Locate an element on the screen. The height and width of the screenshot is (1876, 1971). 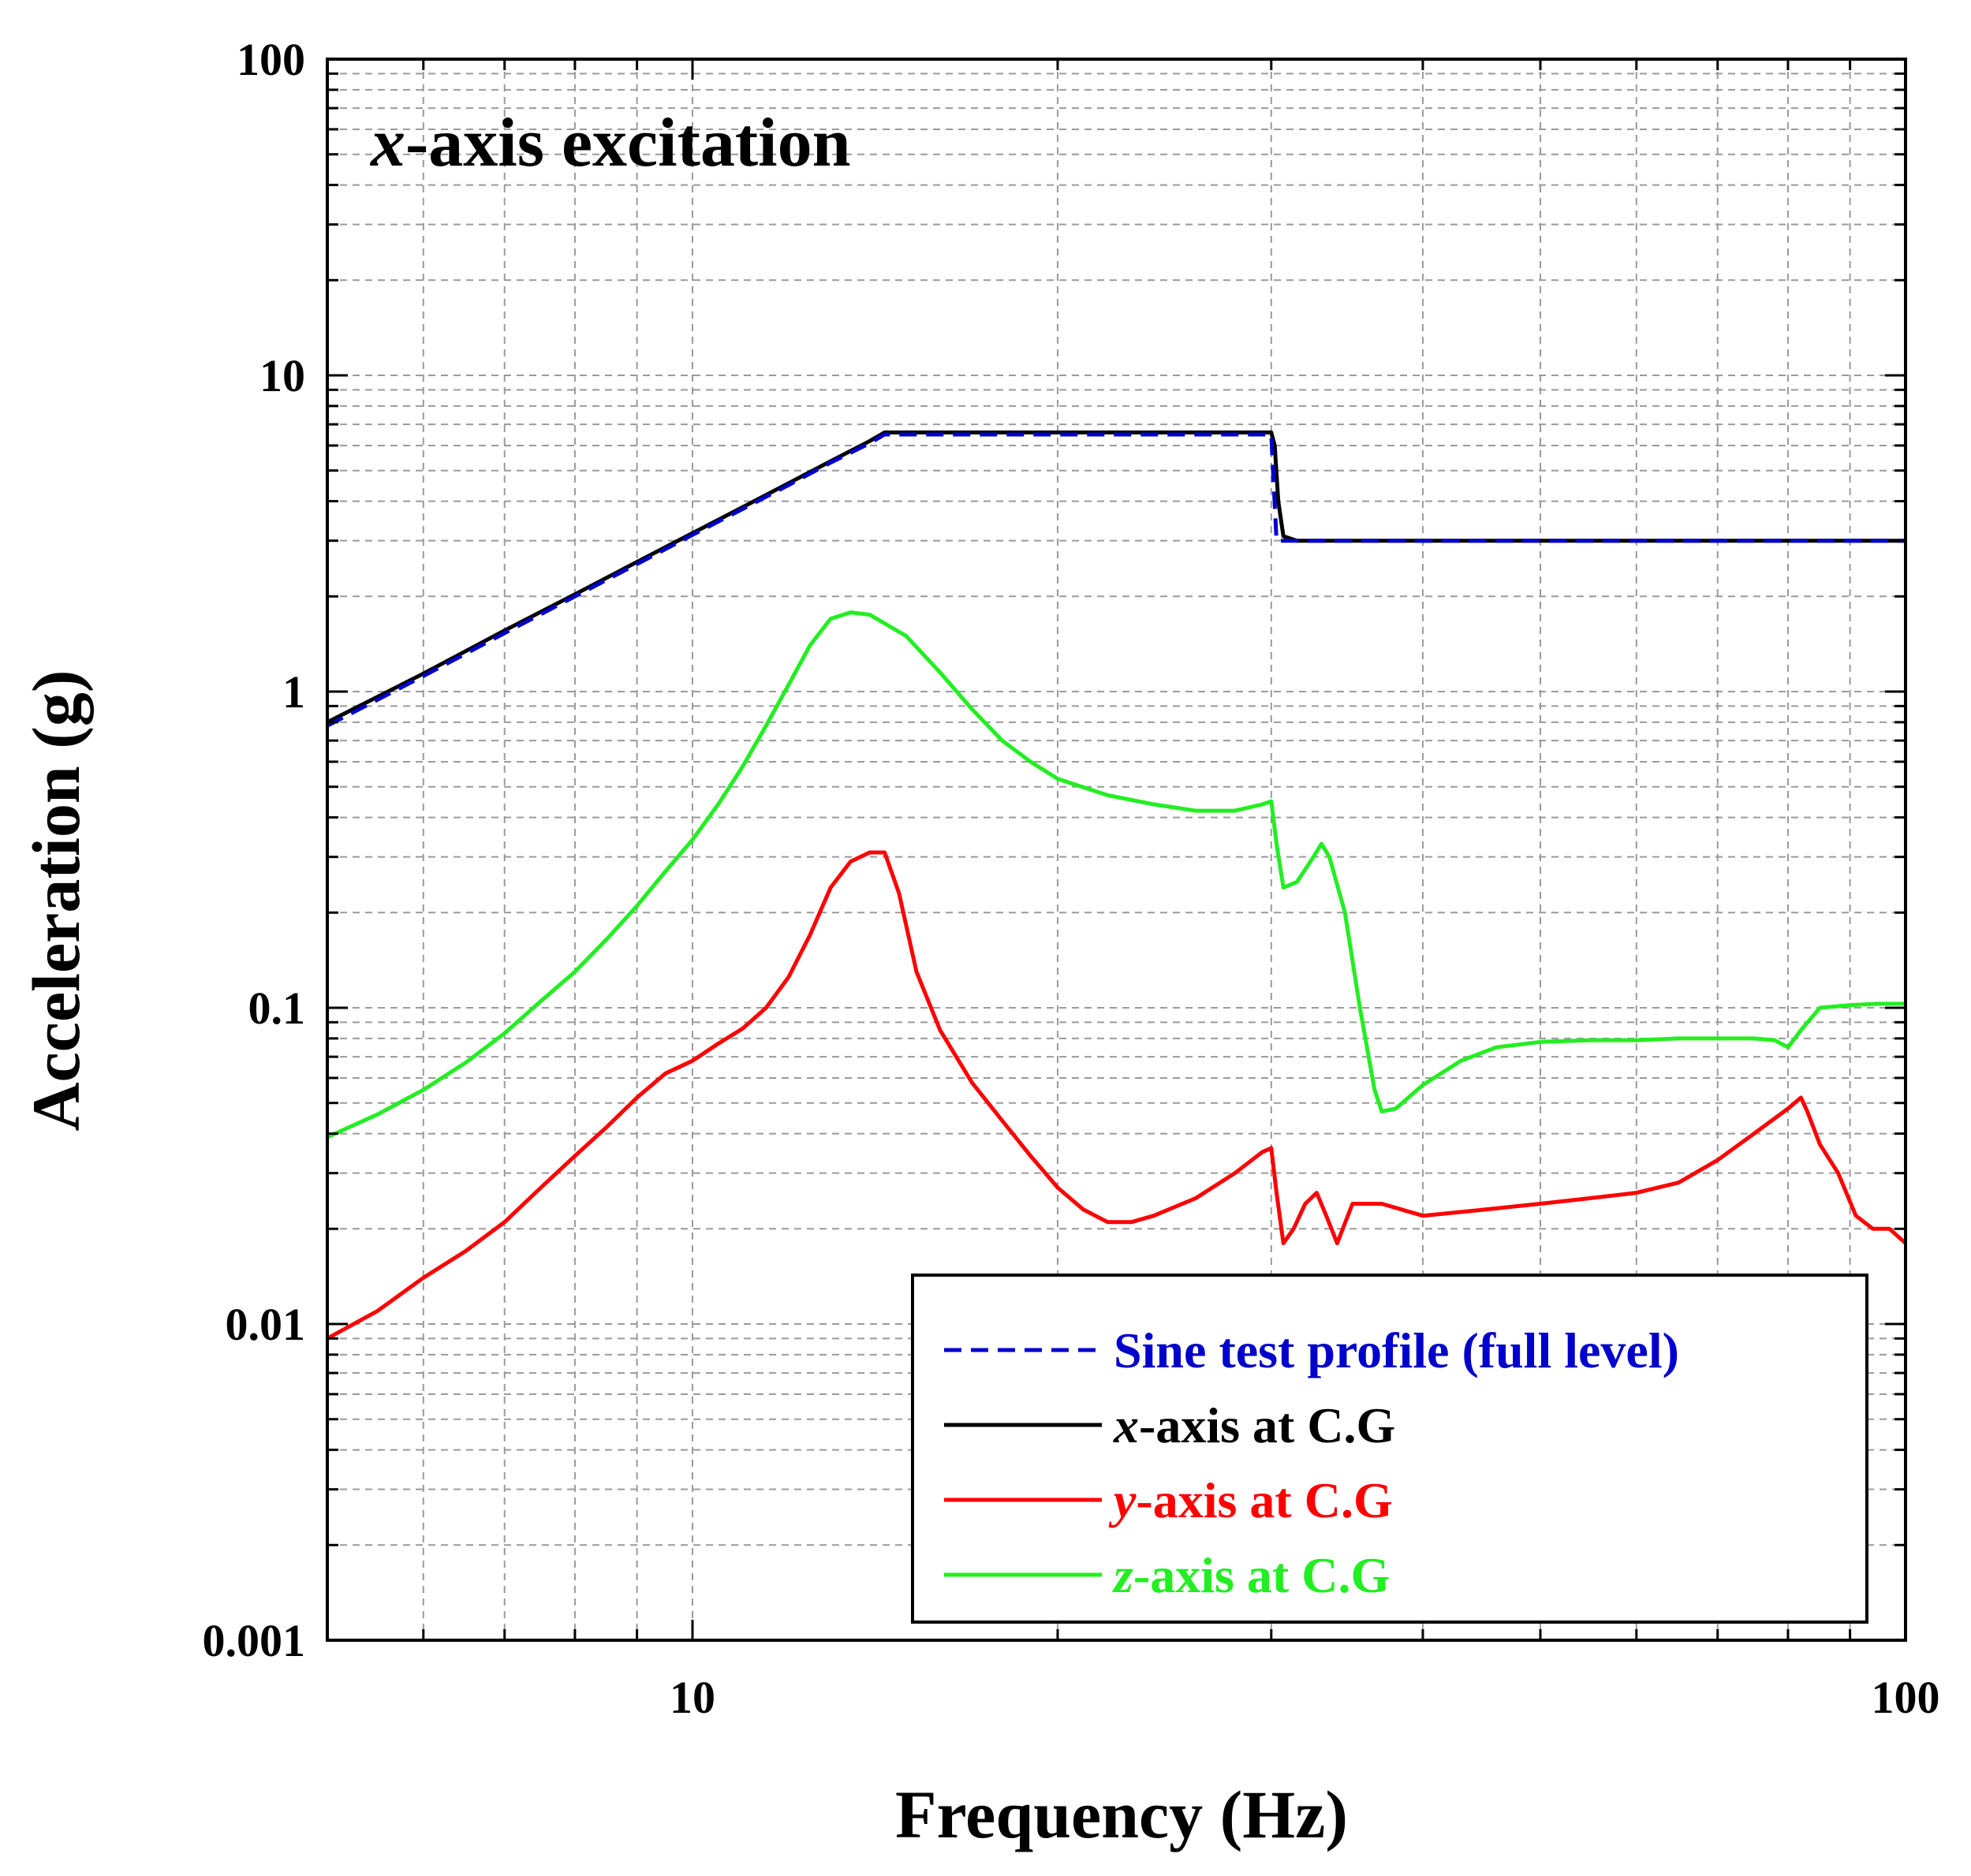
legend-label-italic: x is located at coordinates (1126, 1425).